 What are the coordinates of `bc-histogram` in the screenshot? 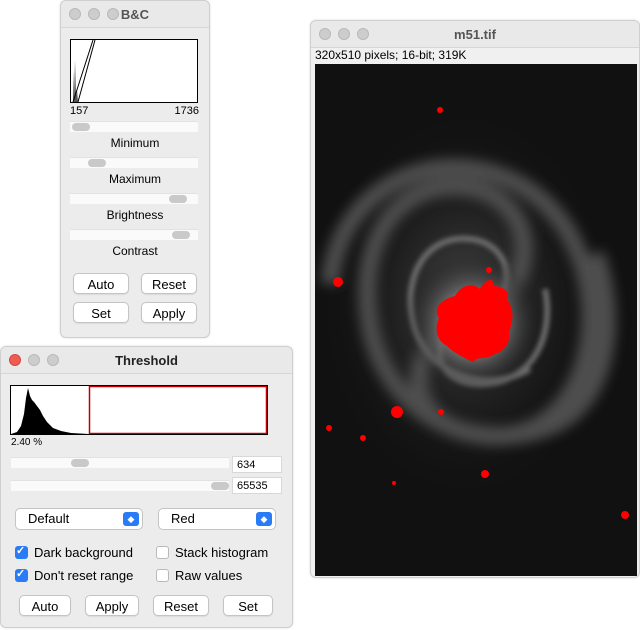 It's located at (134, 71).